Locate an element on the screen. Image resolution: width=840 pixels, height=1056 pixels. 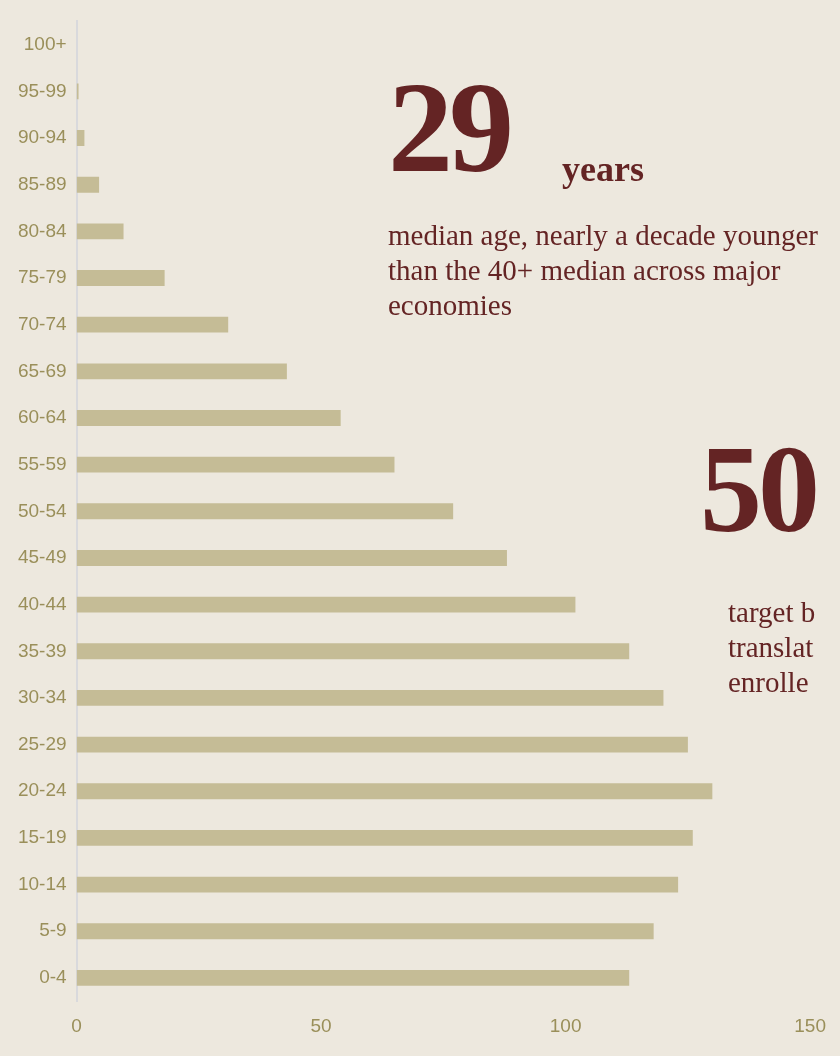
y-tick-label: 30-34 is located at coordinates (42, 697).